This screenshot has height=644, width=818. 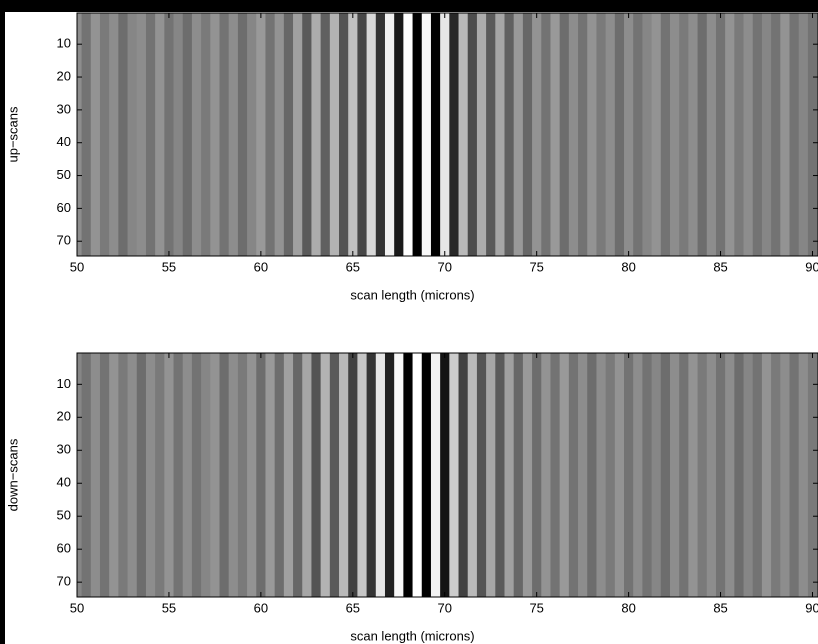 What do you see at coordinates (628, 607) in the screenshot?
I see `x-tick-label: 80` at bounding box center [628, 607].